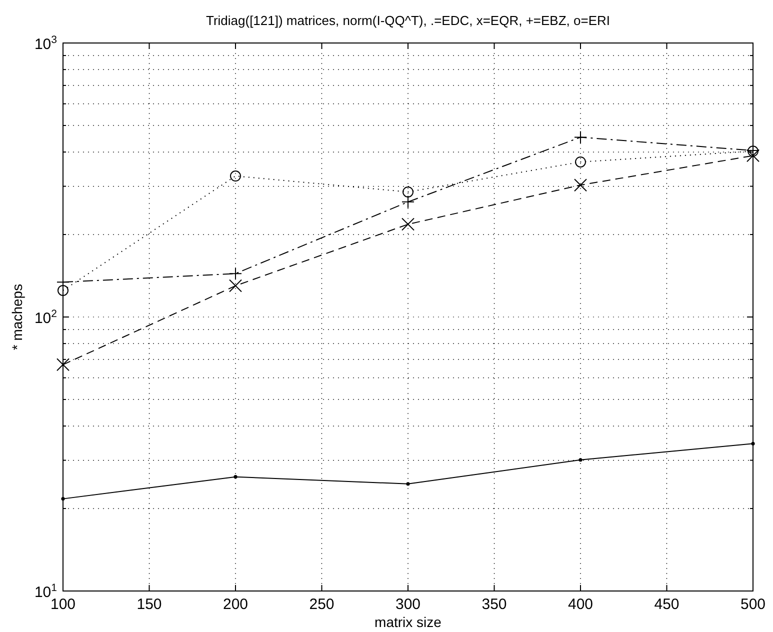  Describe the element at coordinates (667, 604) in the screenshot. I see `x-tick-label: 450` at that location.